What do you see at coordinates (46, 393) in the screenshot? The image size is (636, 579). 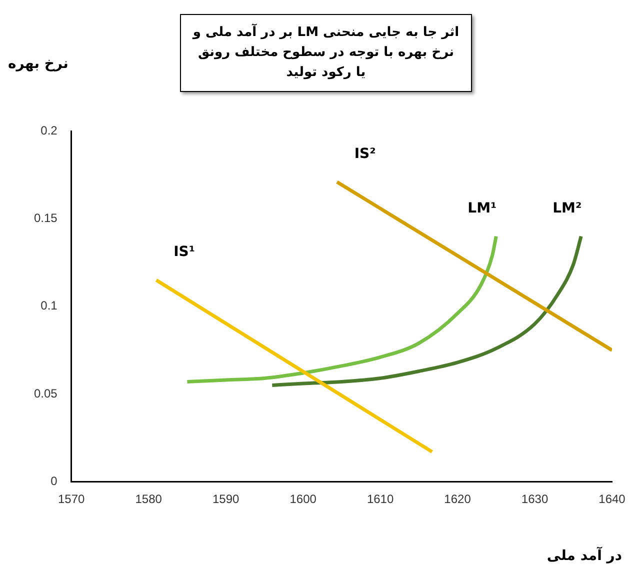 I see `y-tick-label: 0.05` at bounding box center [46, 393].